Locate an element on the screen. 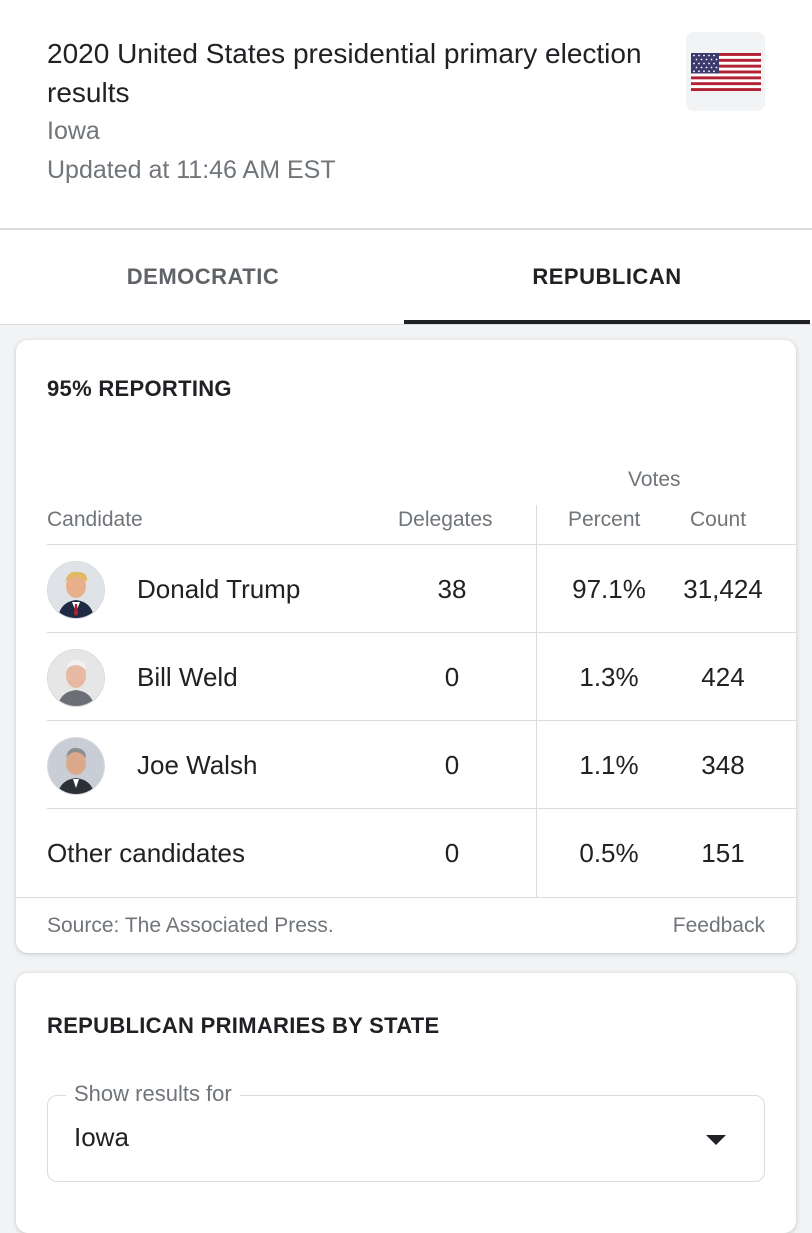 The width and height of the screenshot is (812, 1233). percent-value: 97.1% is located at coordinates (609, 588).